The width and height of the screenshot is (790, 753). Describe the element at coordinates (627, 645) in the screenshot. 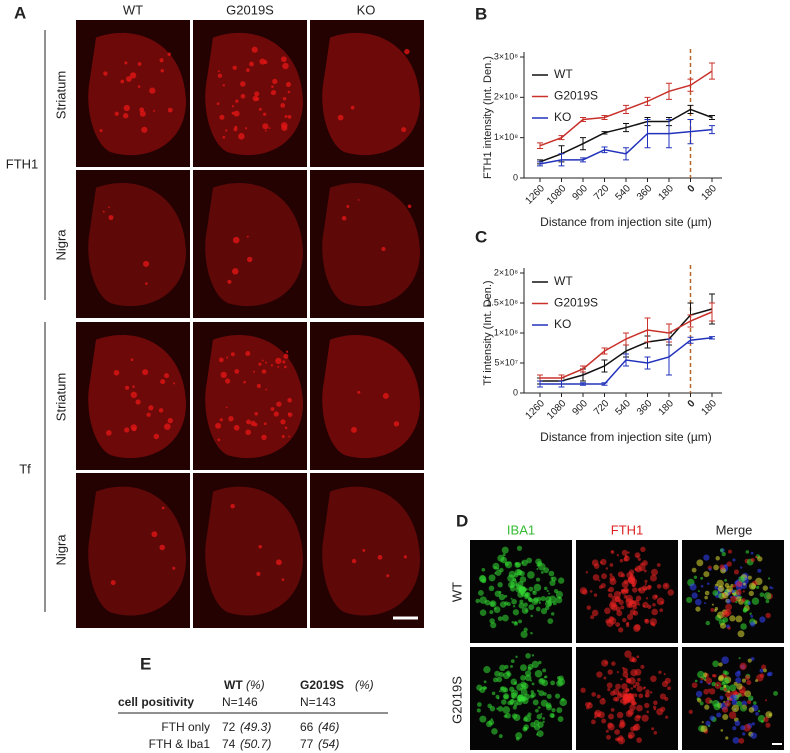

I see `micrograph-grid` at that location.